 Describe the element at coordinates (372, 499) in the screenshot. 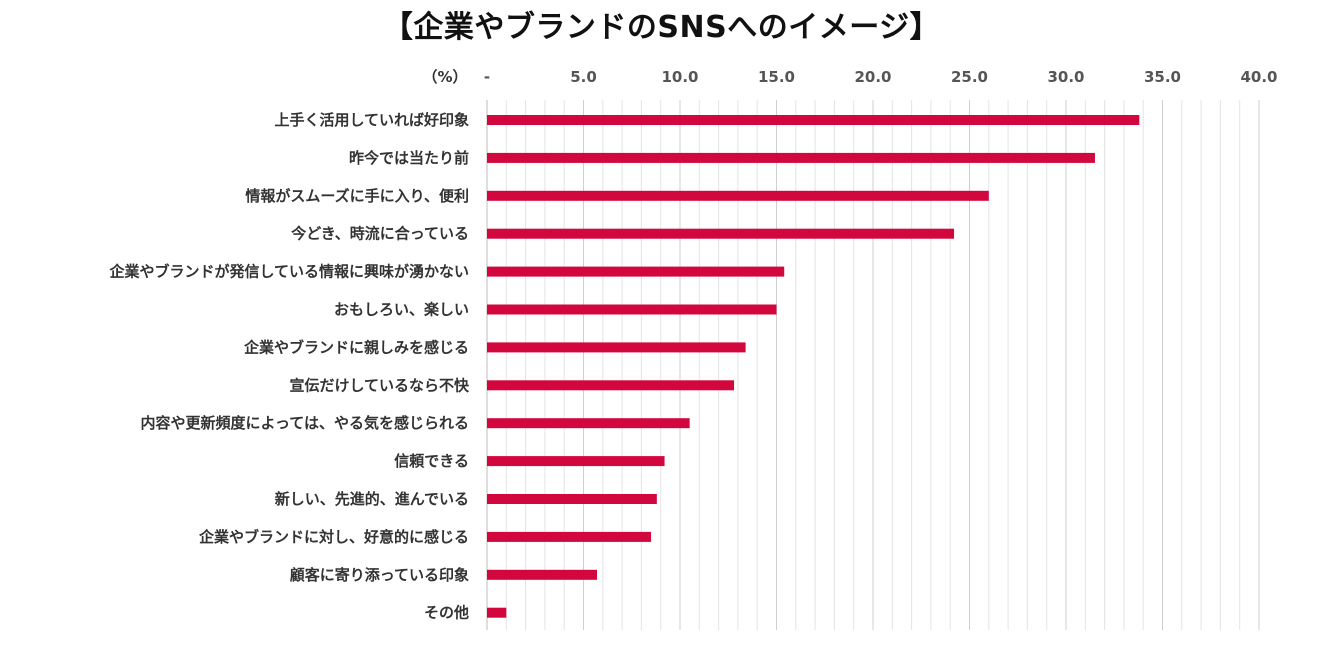

I see `category-label: 新しい、先進的、進んでいる` at that location.